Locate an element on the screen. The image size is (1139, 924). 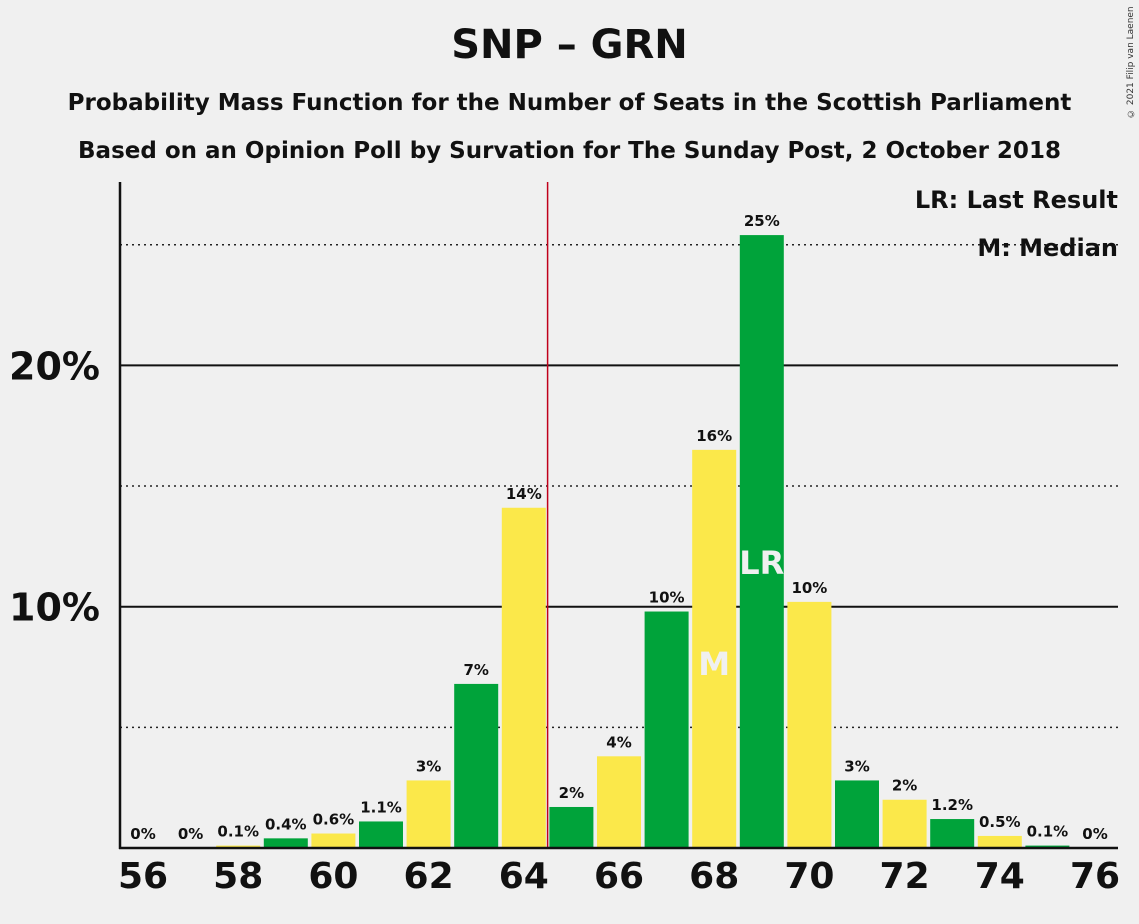
median-marker: M is located at coordinates (714, 664).